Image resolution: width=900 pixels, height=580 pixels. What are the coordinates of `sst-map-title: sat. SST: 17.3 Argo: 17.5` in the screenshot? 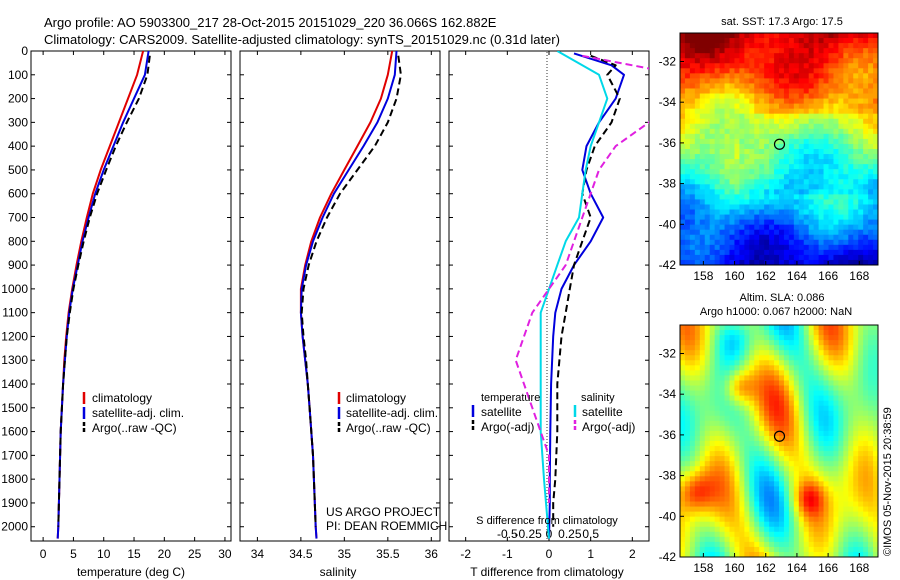 It's located at (782, 22).